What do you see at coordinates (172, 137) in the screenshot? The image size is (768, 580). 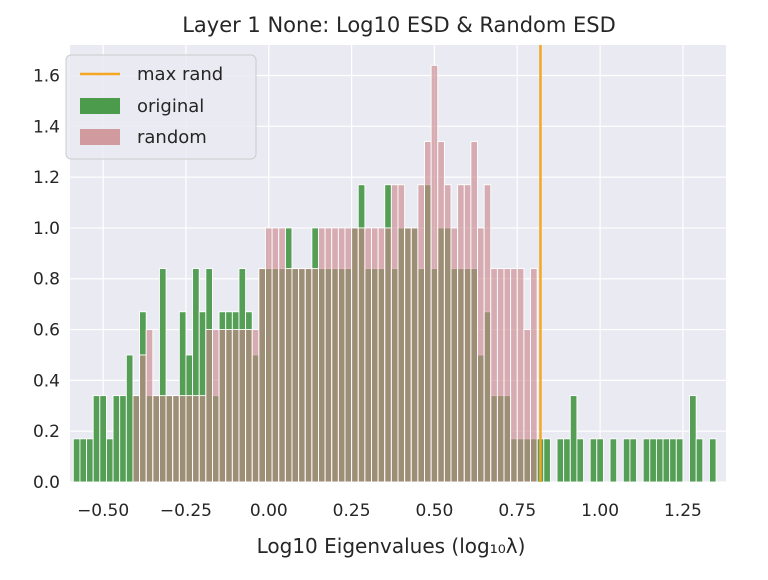 I see `legend-random-label: random` at bounding box center [172, 137].